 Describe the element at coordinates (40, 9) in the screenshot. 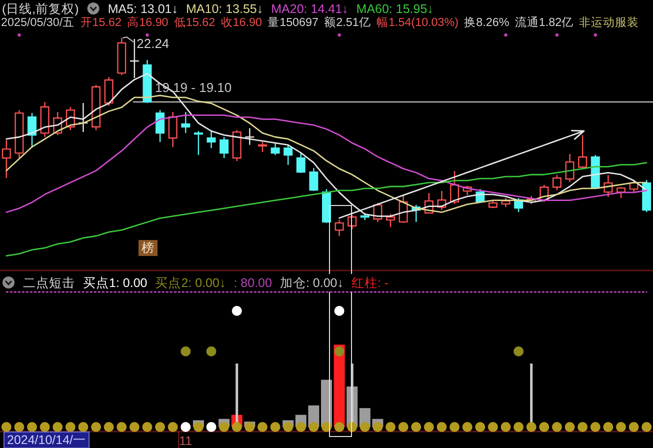

I see `chart-title: (日线,前复权)` at that location.